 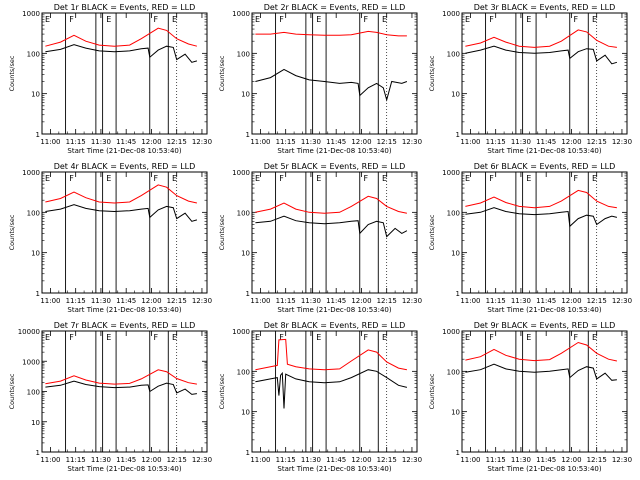 I want to click on chart-title: Det 9r BLACK = Events, RED = LLD, so click(x=545, y=325).